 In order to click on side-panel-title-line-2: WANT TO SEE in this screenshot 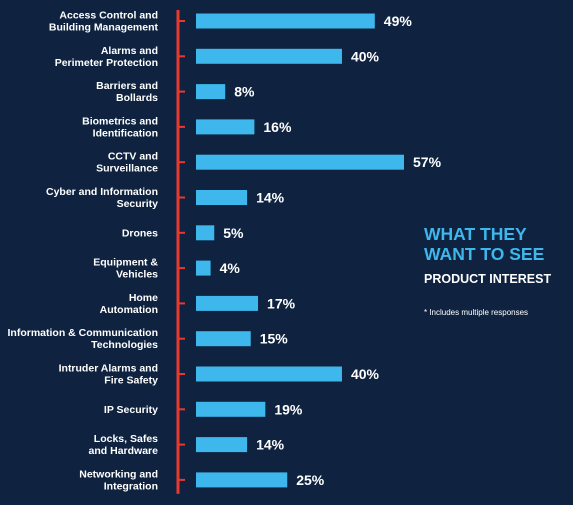, I will do `click(484, 254)`.